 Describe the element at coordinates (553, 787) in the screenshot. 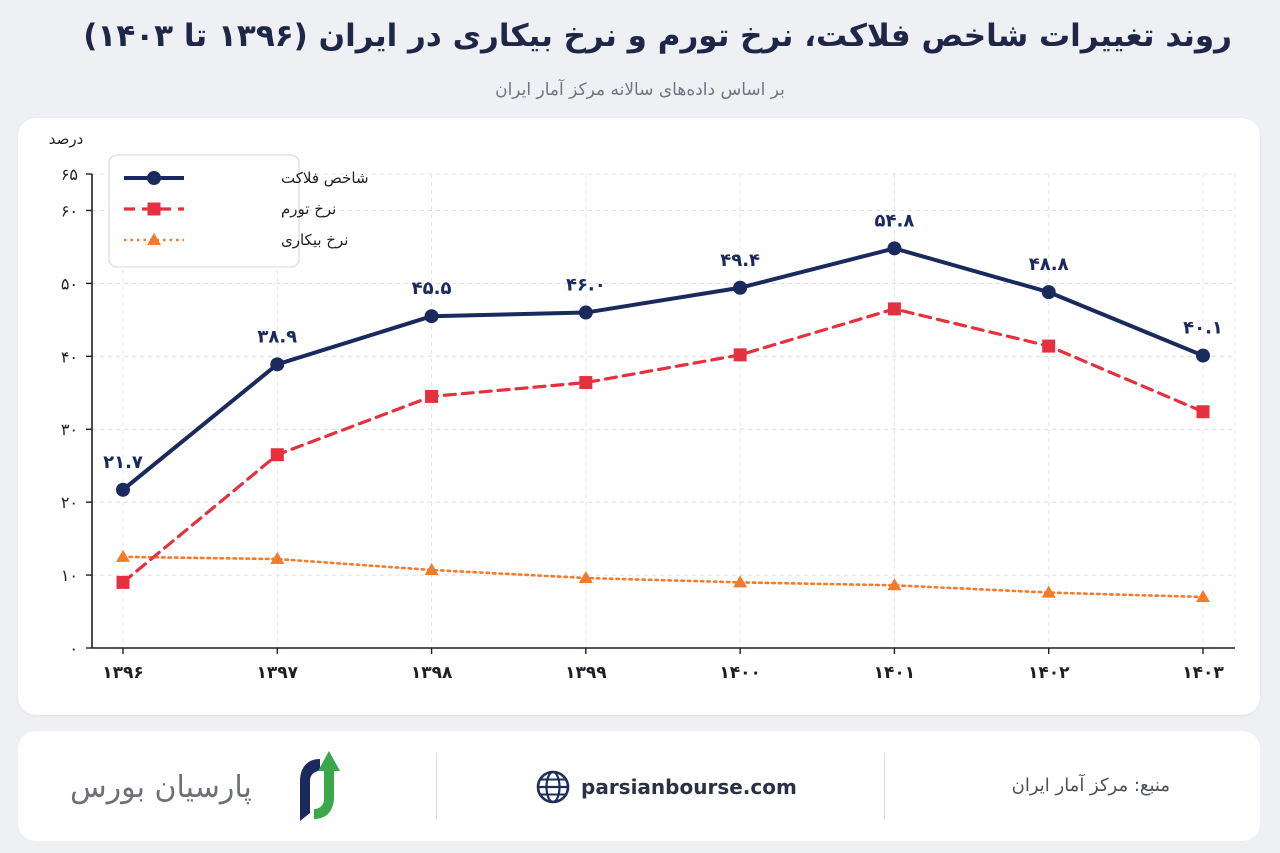

I see `globe-icon` at that location.